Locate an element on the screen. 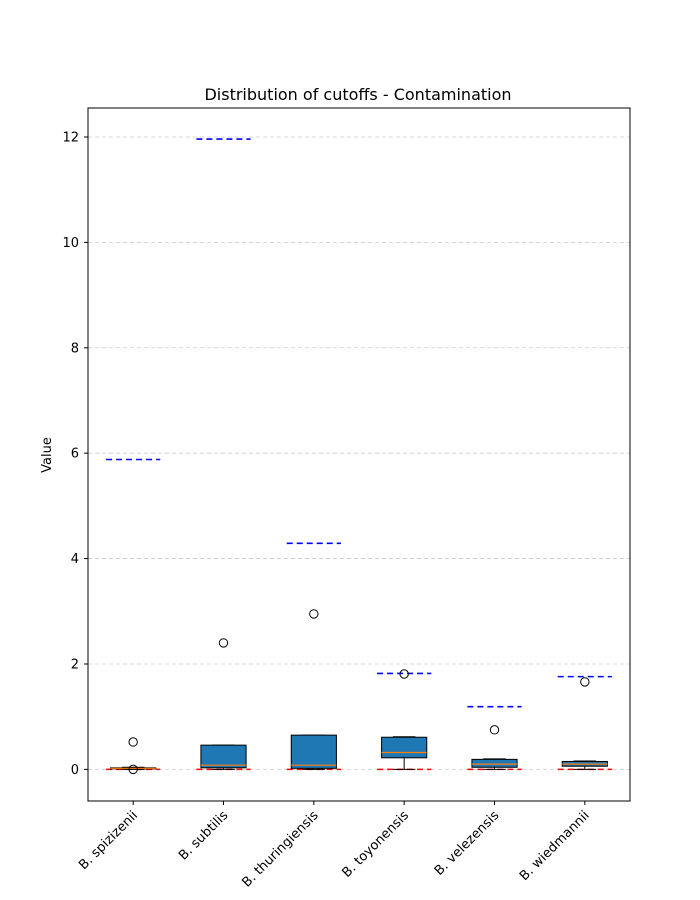 The width and height of the screenshot is (700, 900). y-axis-ticks: 0 2 4 6 8 10 12 is located at coordinates (75, 454).